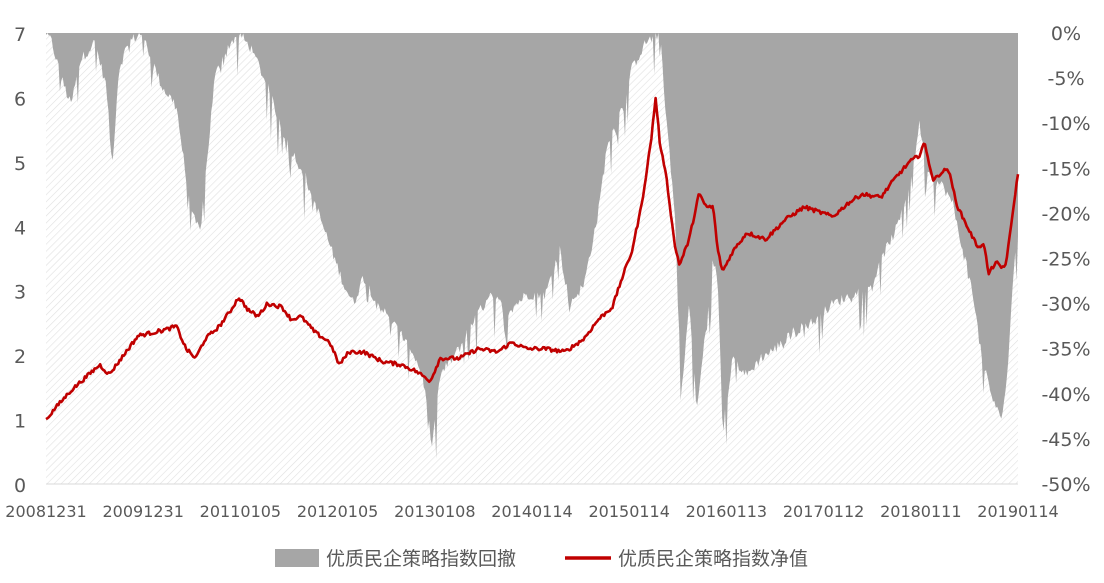 Image resolution: width=1104 pixels, height=583 pixels. I want to click on legend-swatch-drawdown, so click(297, 558).